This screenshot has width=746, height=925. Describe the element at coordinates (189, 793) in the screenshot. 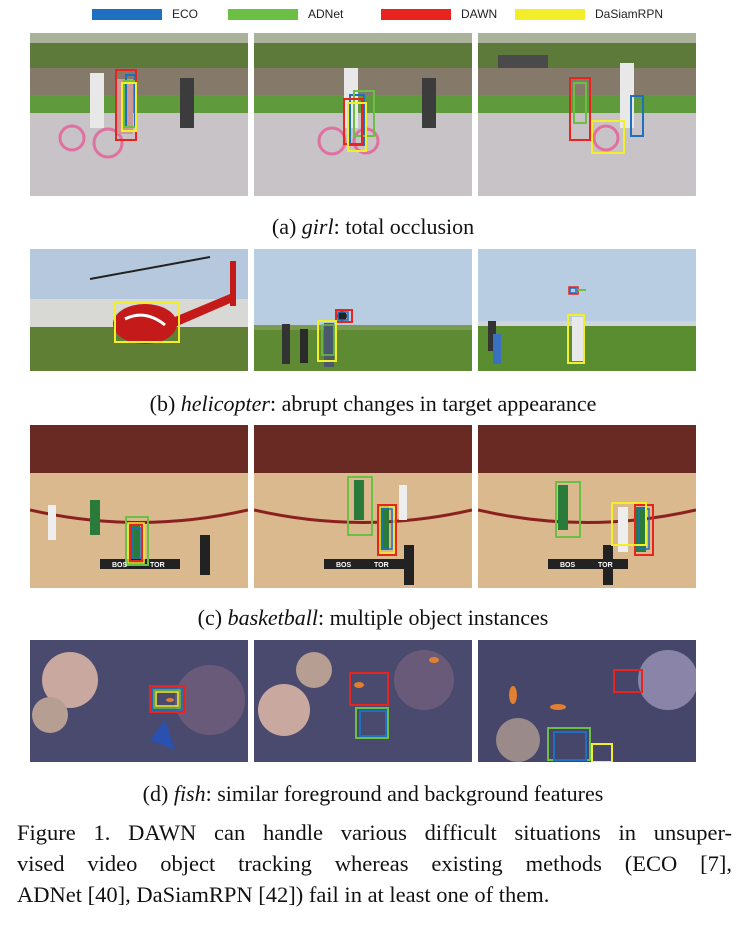

I see `caption-fish-name: fish` at that location.